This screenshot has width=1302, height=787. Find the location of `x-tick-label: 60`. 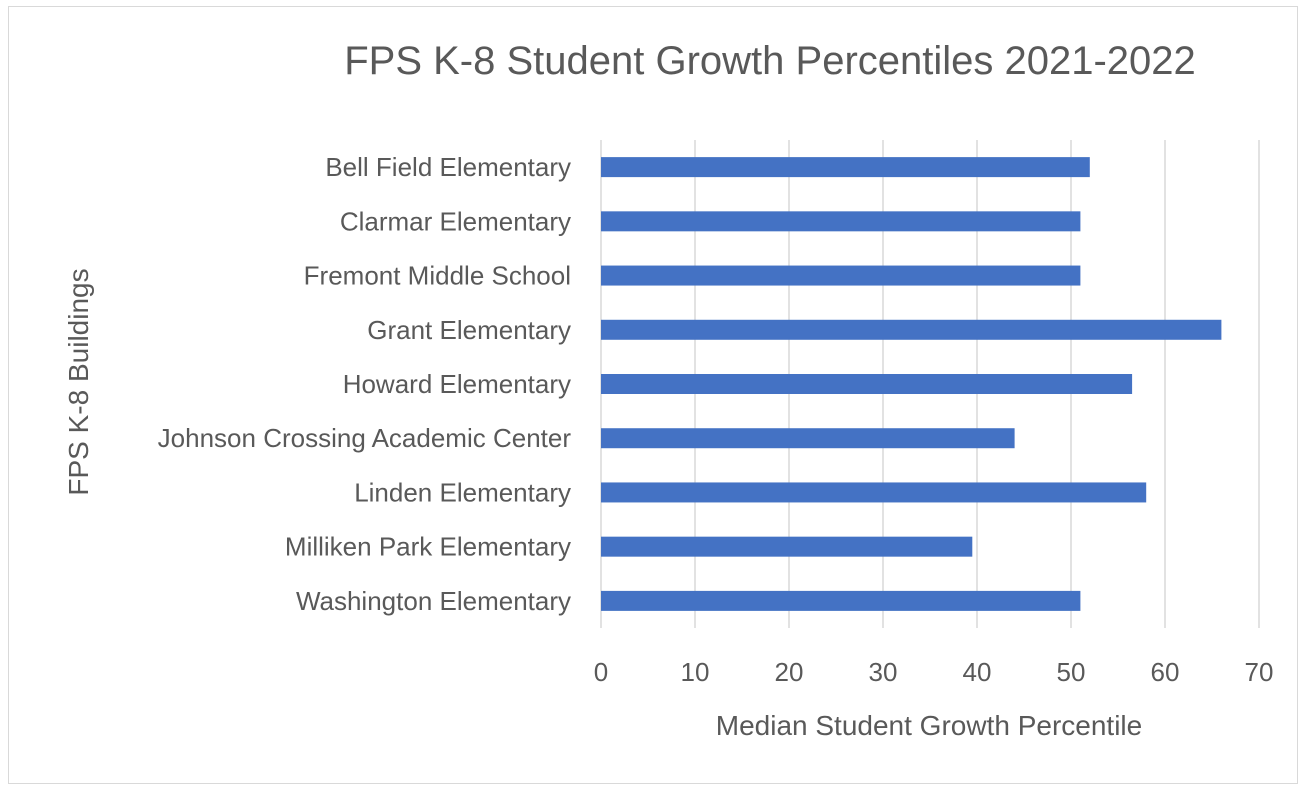

x-tick-label: 60 is located at coordinates (1165, 672).